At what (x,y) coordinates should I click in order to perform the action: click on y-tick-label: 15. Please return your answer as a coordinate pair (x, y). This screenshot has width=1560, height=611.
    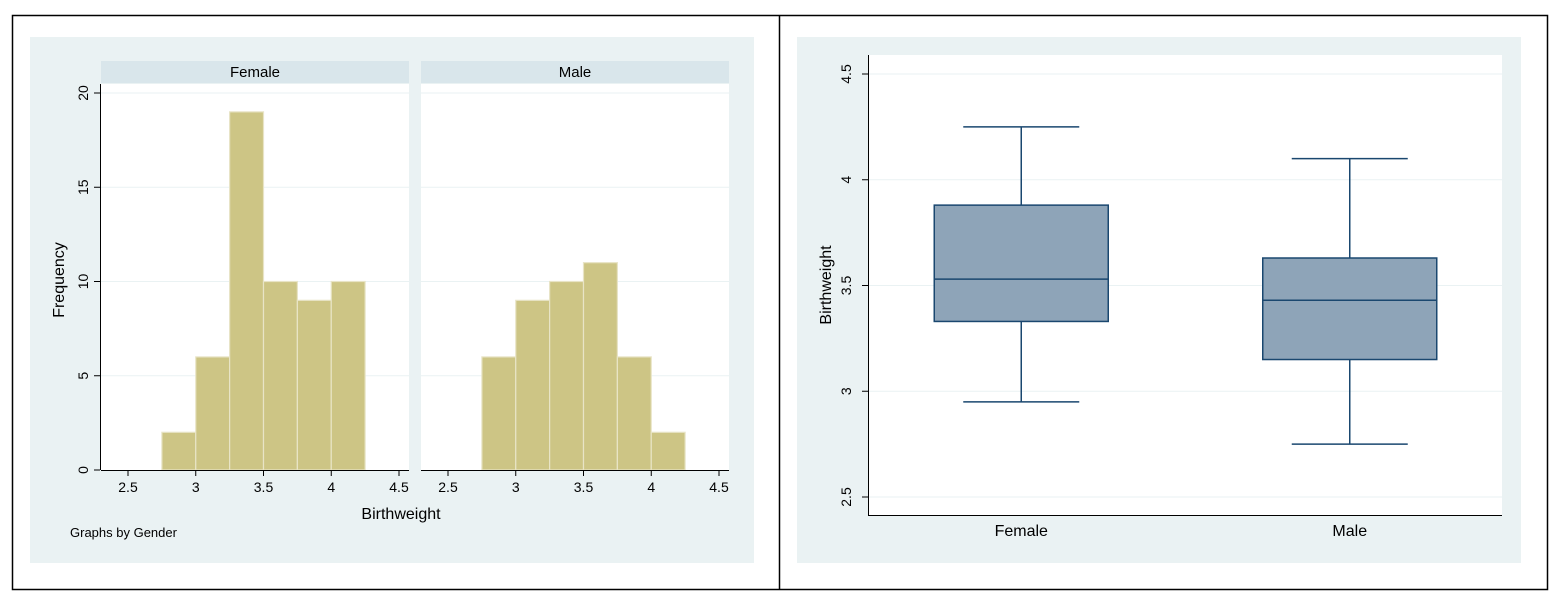
    Looking at the image, I should click on (83, 187).